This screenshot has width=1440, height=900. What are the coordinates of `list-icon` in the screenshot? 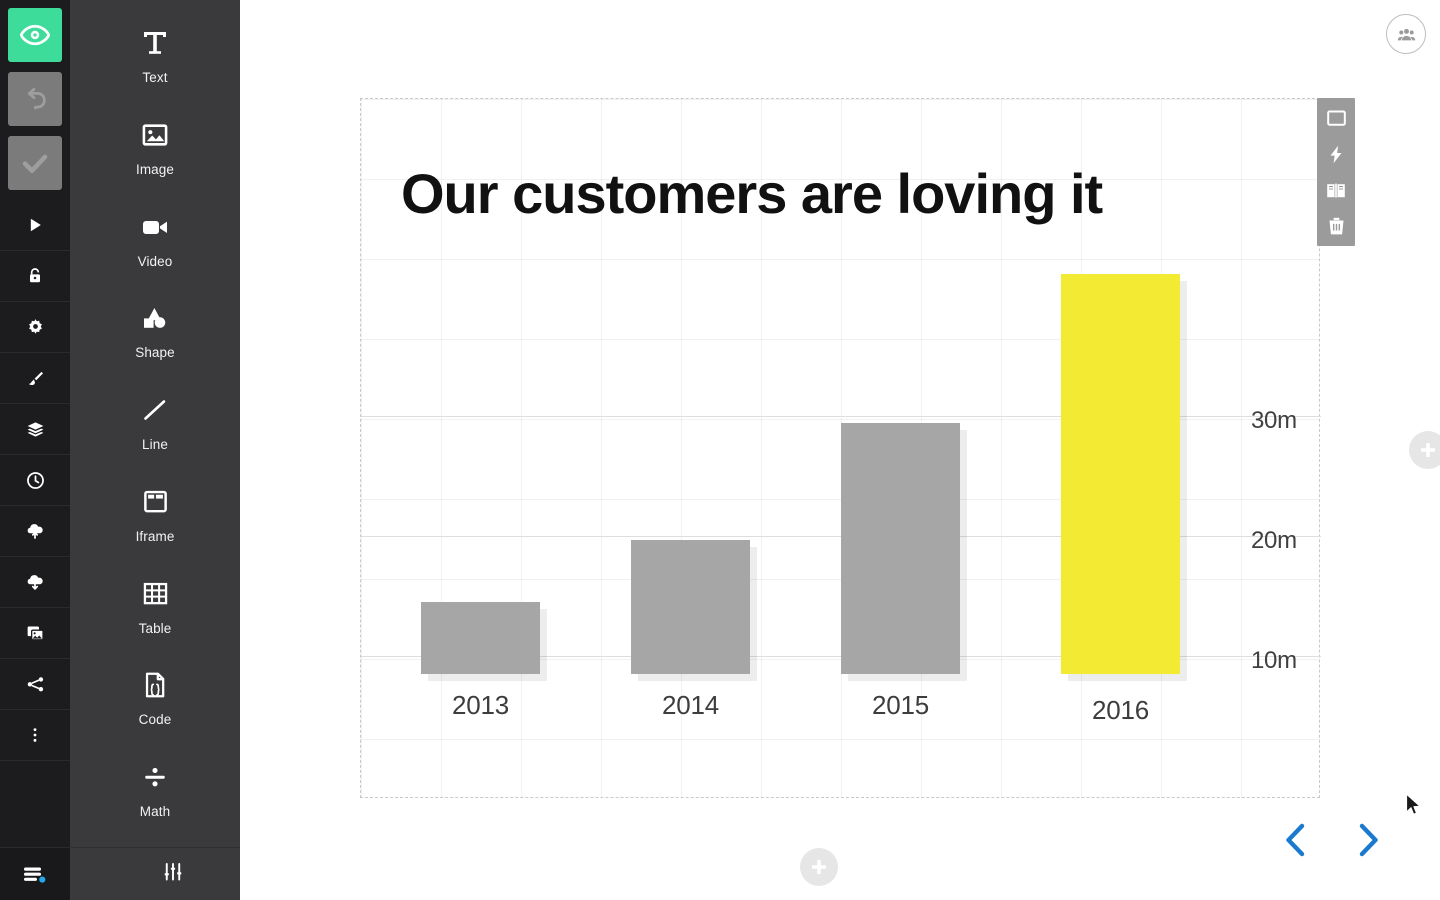 It's located at (35, 875).